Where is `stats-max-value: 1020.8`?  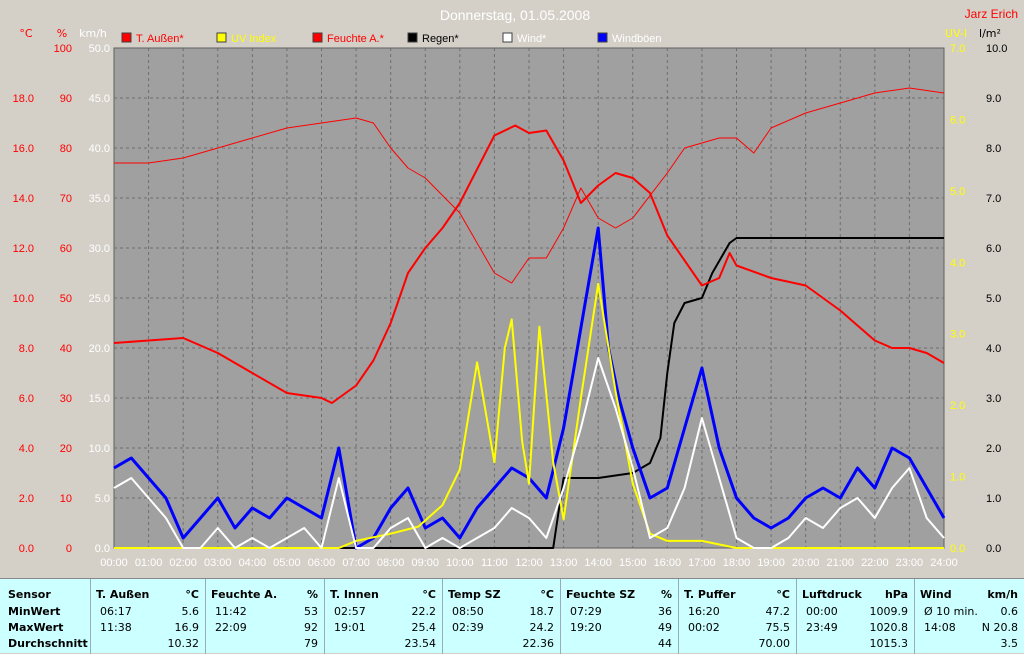 stats-max-value: 1020.8 is located at coordinates (889, 627).